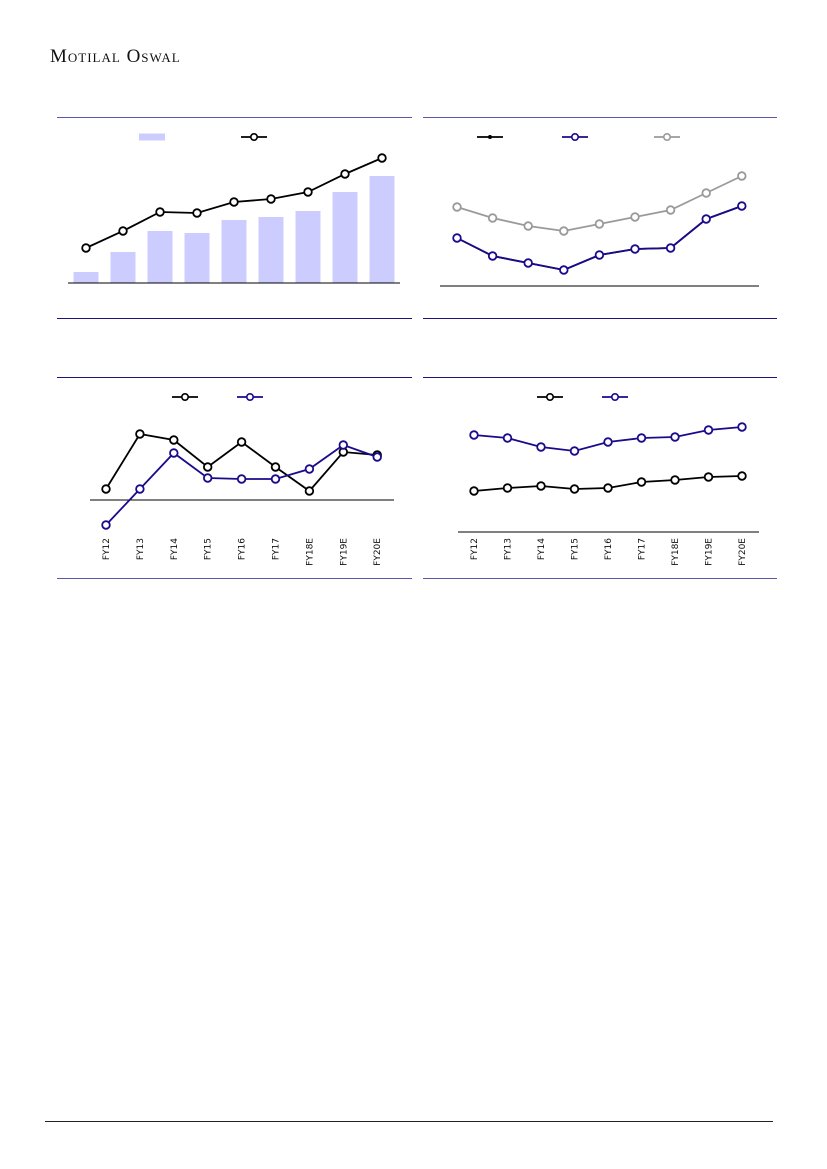  Describe the element at coordinates (676, 552) in the screenshot. I see `x-tick-label: FY18E` at that location.